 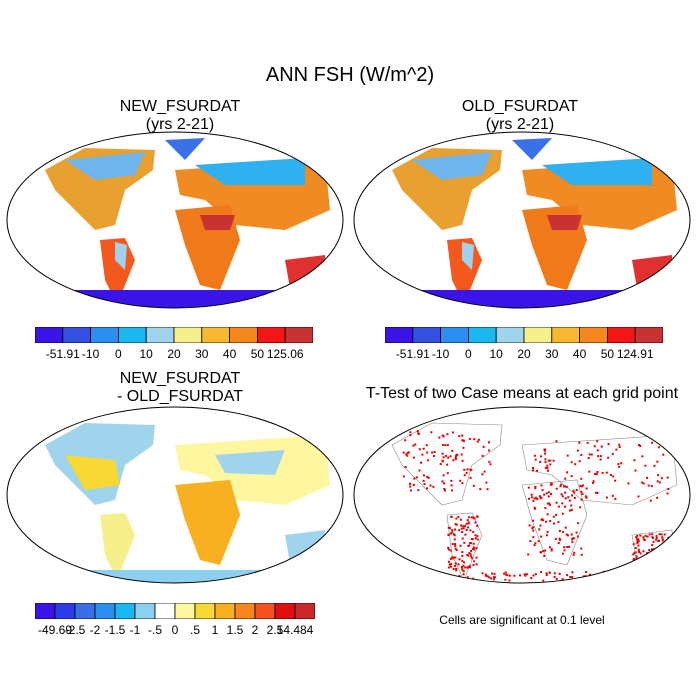 What do you see at coordinates (90, 354) in the screenshot?
I see `colorbar-label: -10` at bounding box center [90, 354].